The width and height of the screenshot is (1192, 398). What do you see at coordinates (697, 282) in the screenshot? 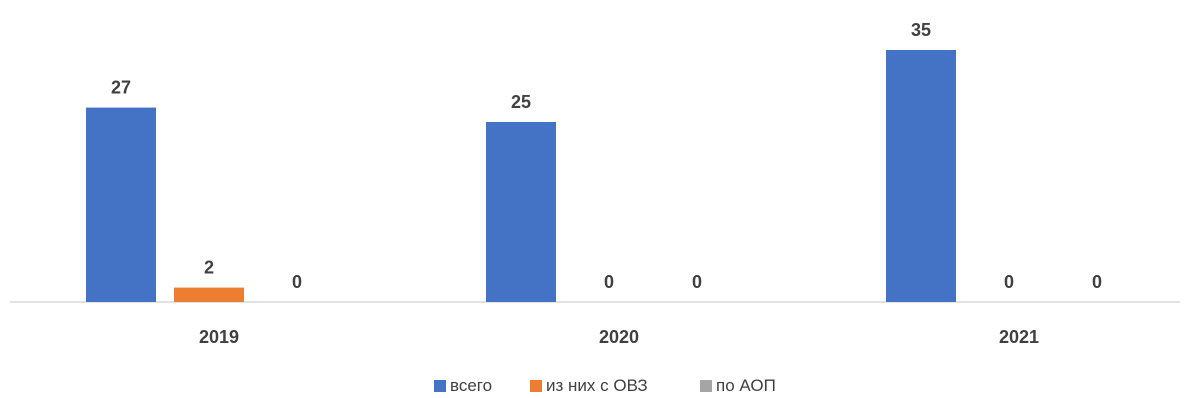
I see `data-label-2020-series-2: 0` at bounding box center [697, 282].